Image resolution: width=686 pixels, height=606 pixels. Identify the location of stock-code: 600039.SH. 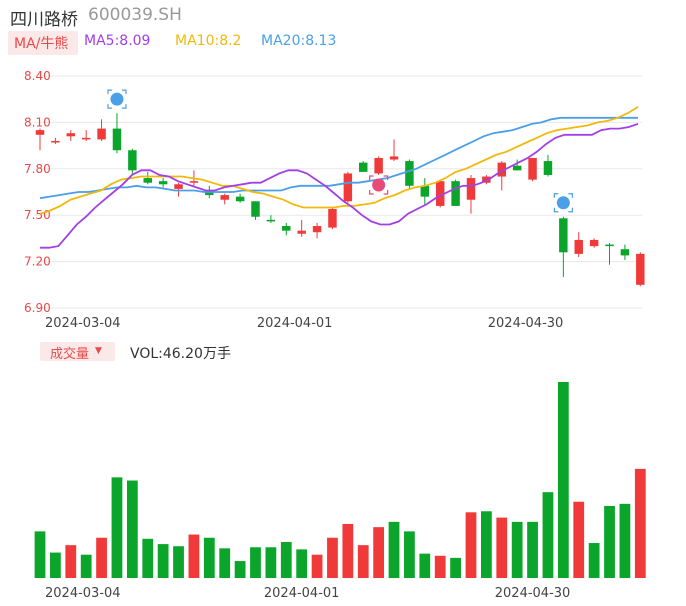
(135, 15).